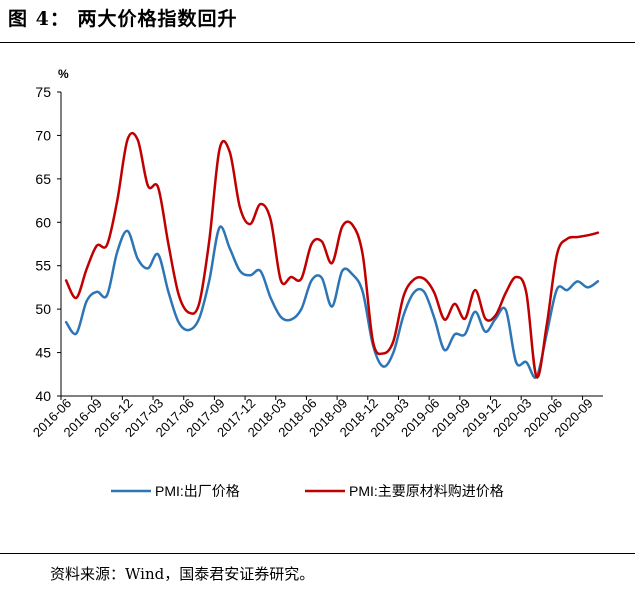 This screenshot has width=635, height=593. What do you see at coordinates (43, 309) in the screenshot?
I see `y-tick-label: 50` at bounding box center [43, 309].